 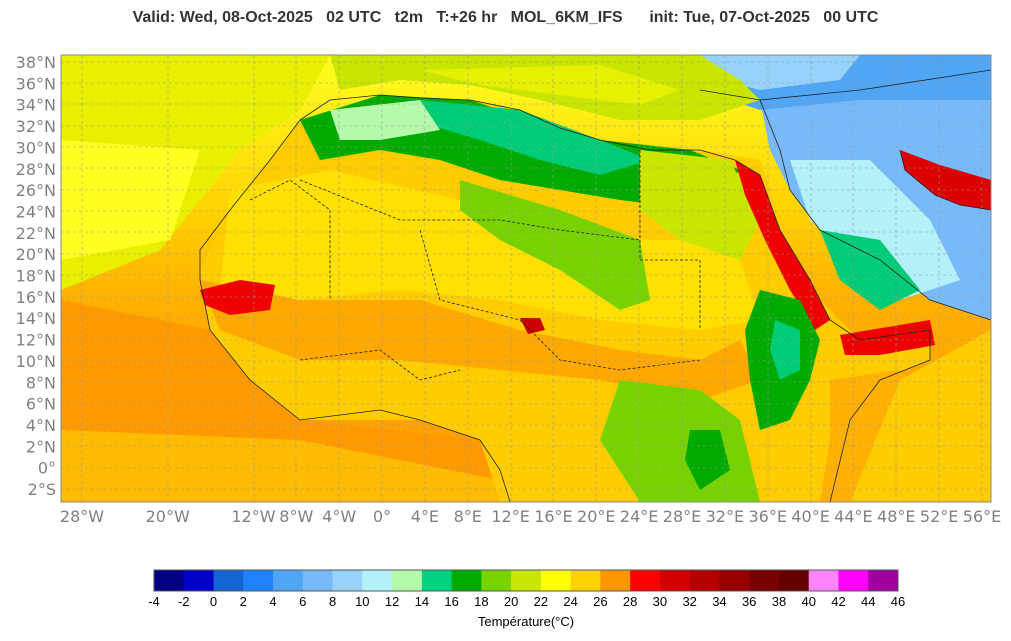 I want to click on colorbar-boxes, so click(x=526, y=580).